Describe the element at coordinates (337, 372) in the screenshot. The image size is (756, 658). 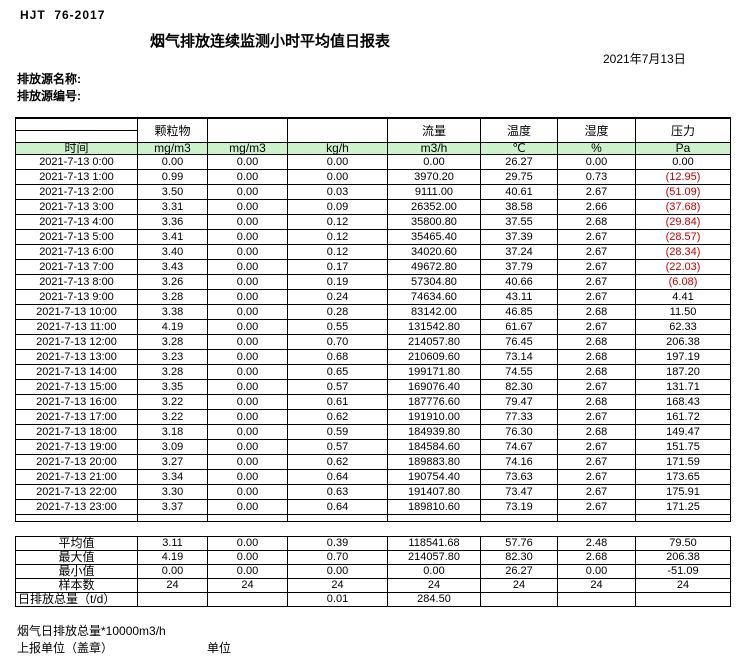
I see `value-cell: 0.65` at that location.